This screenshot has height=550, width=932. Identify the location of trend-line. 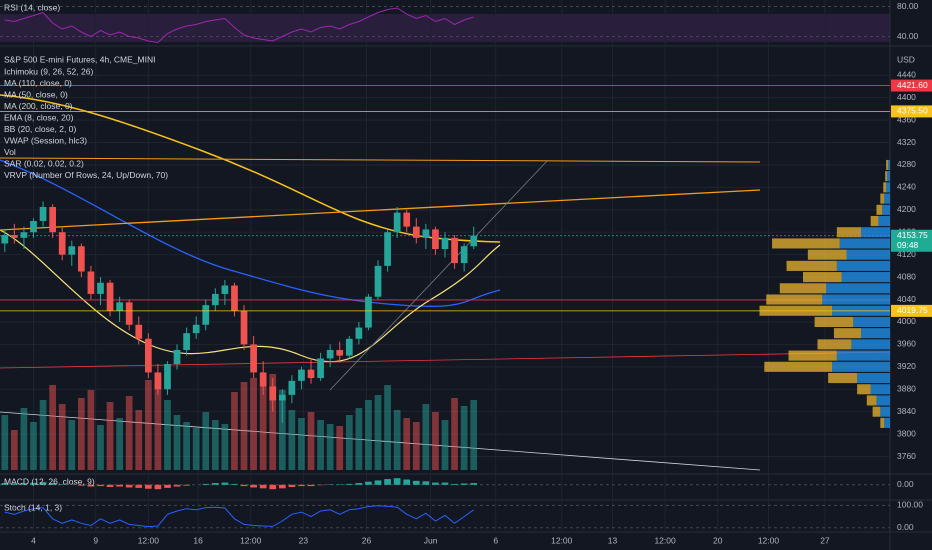
(380, 210).